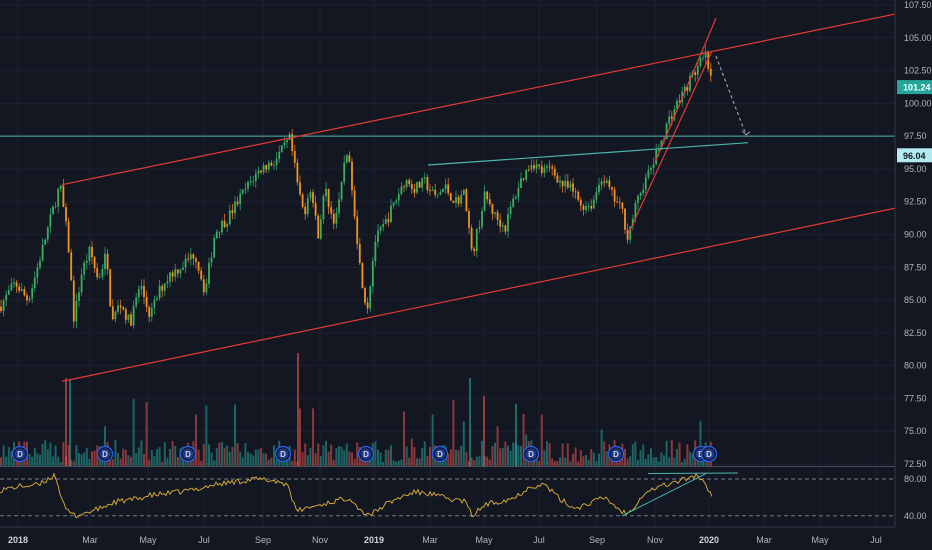 This screenshot has height=550, width=932. I want to click on rsi-tick-label: 40.00, so click(915, 516).